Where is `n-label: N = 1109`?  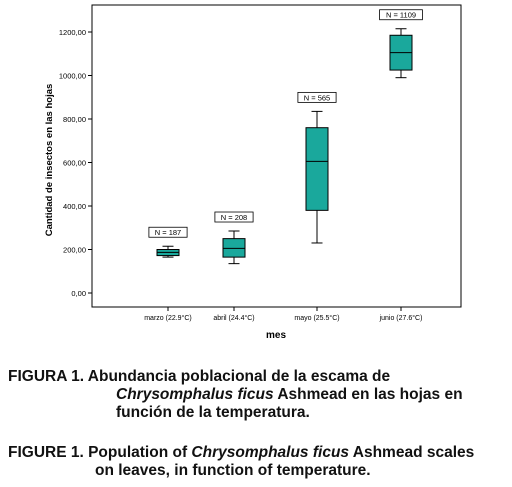
n-label: N = 1109 is located at coordinates (401, 15).